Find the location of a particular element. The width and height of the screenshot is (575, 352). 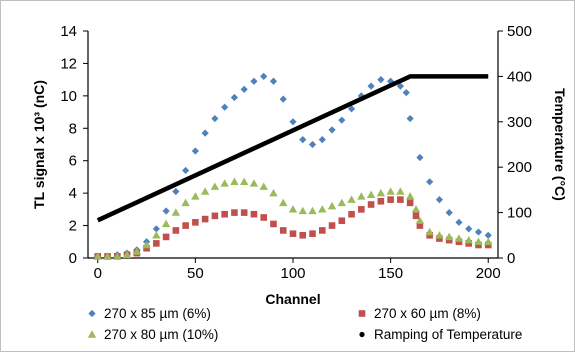

x-axis-label: Channel is located at coordinates (292, 299).